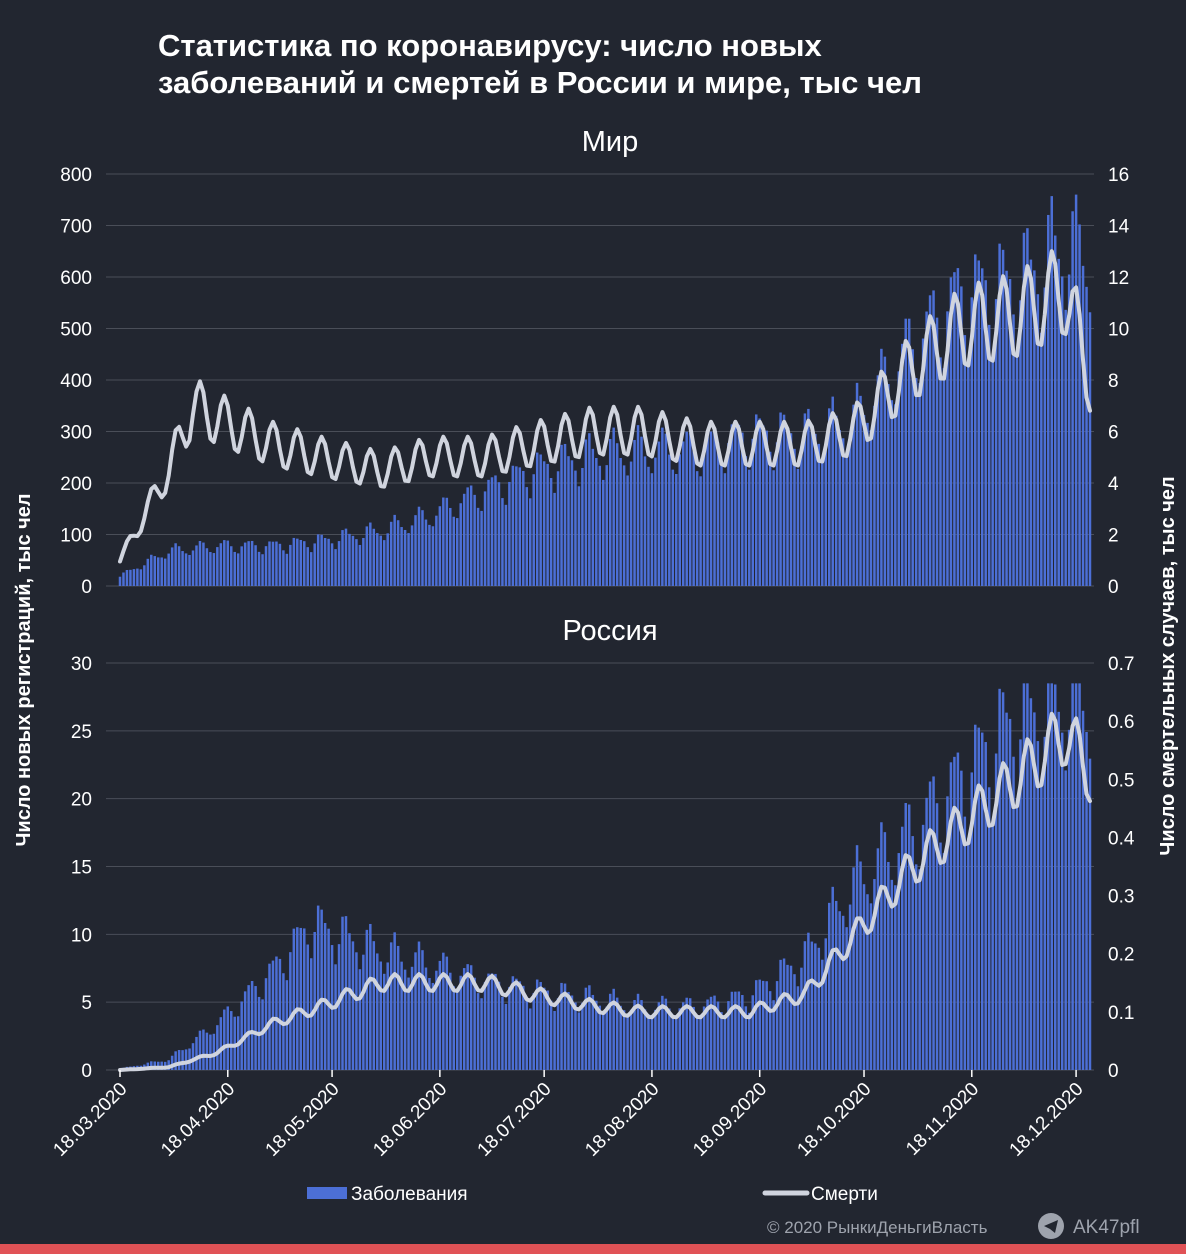 The width and height of the screenshot is (1186, 1254). What do you see at coordinates (953, 1226) in the screenshot?
I see `footer: © 2020 РынкиДеньгиВласть AK47pfl` at bounding box center [953, 1226].